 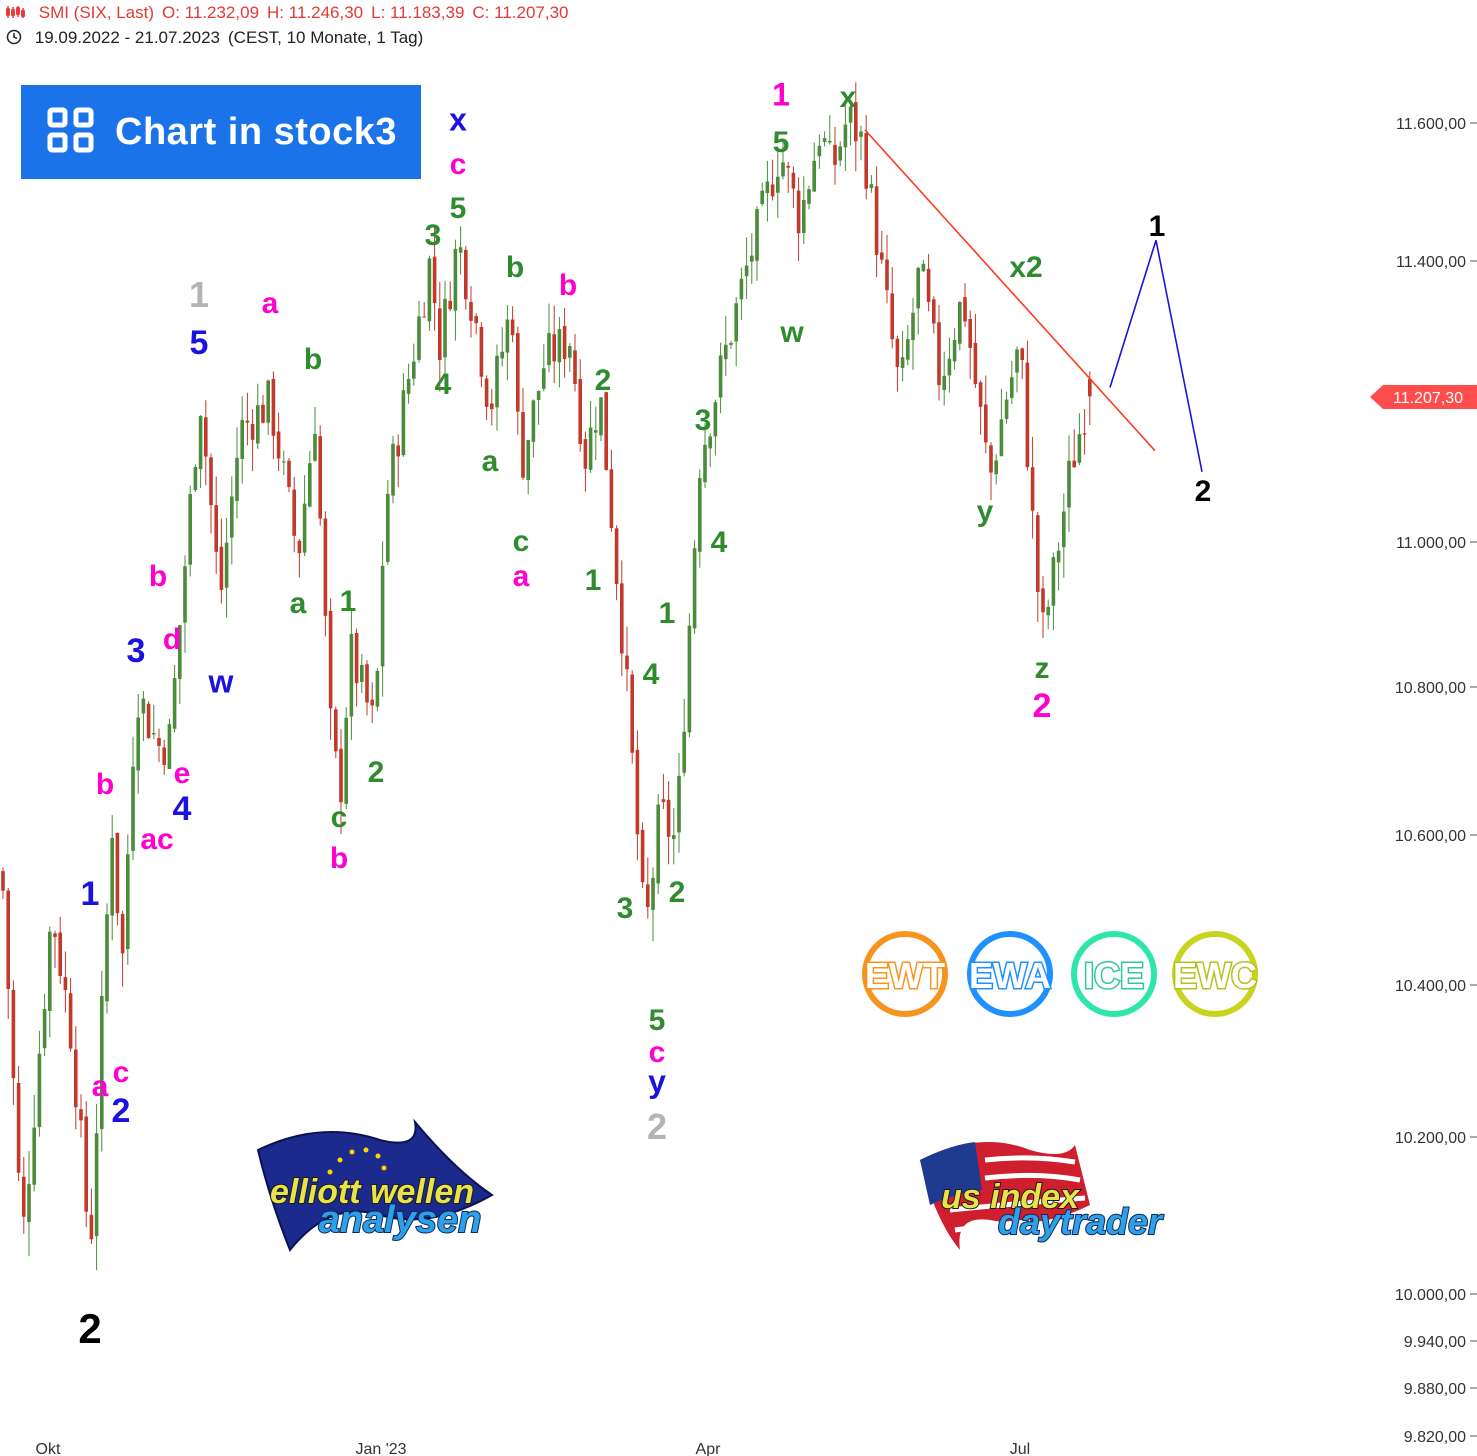 I want to click on ewt-badge: EWT, so click(x=905, y=974).